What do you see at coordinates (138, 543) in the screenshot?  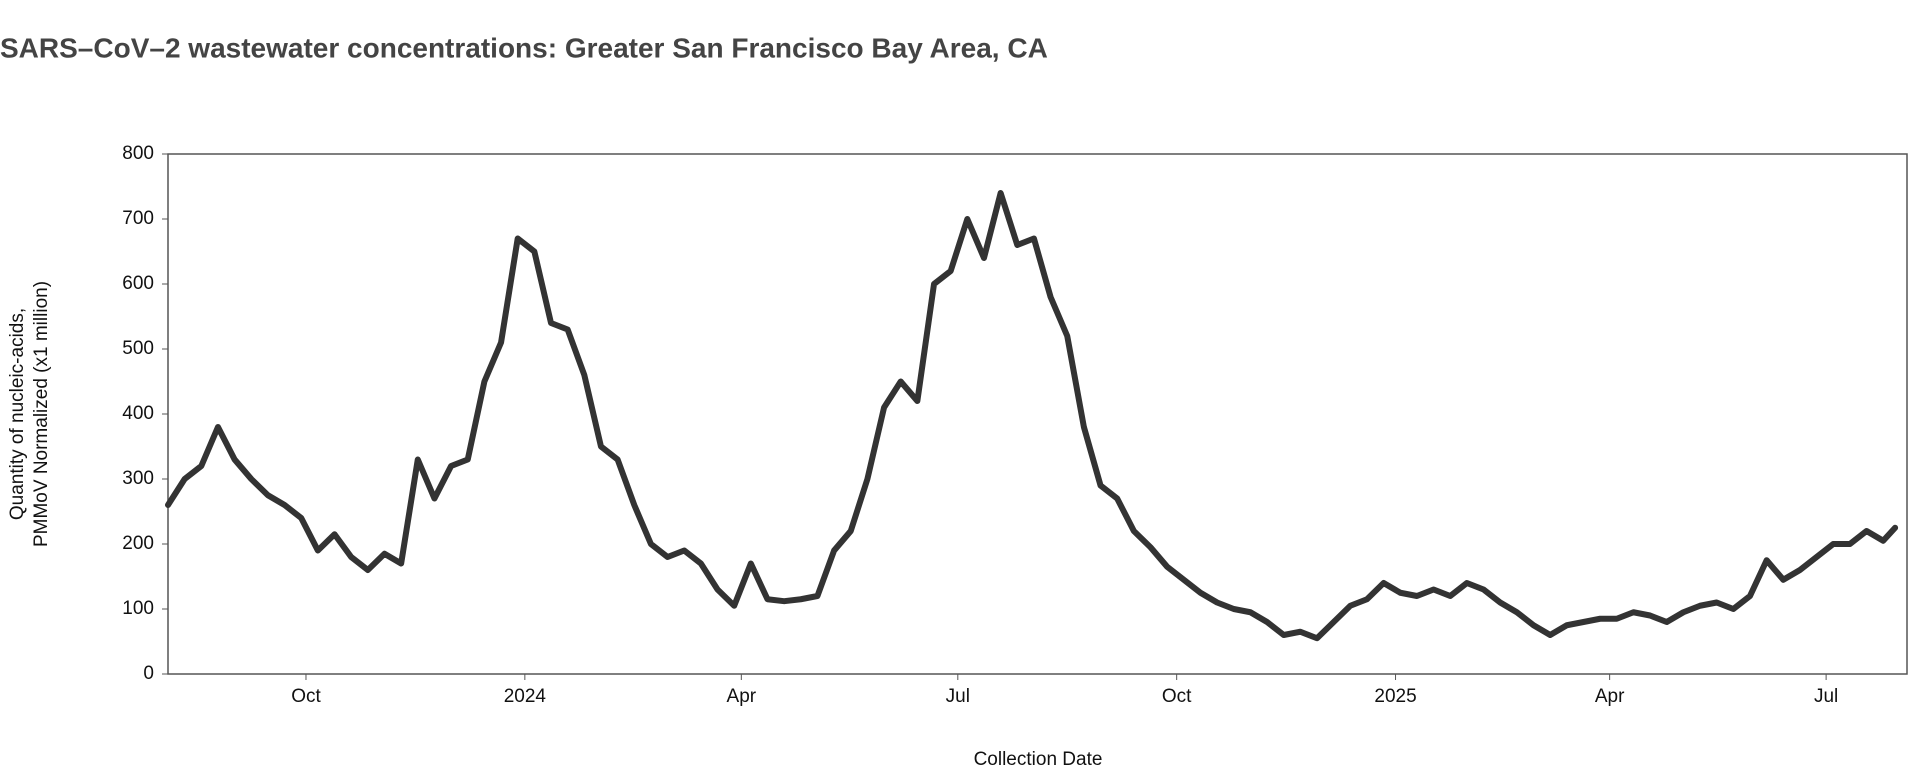 I see `y-tick-label: 200` at bounding box center [138, 543].